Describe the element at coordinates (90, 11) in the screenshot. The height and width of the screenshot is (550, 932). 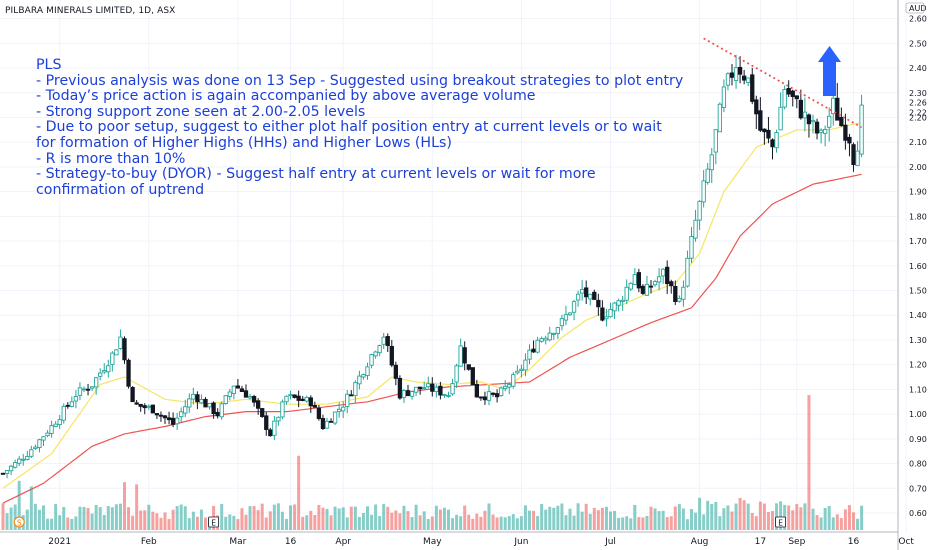
I see `symbol-title: PILBARA MINERALS LIMITED, 1D, ASX` at that location.